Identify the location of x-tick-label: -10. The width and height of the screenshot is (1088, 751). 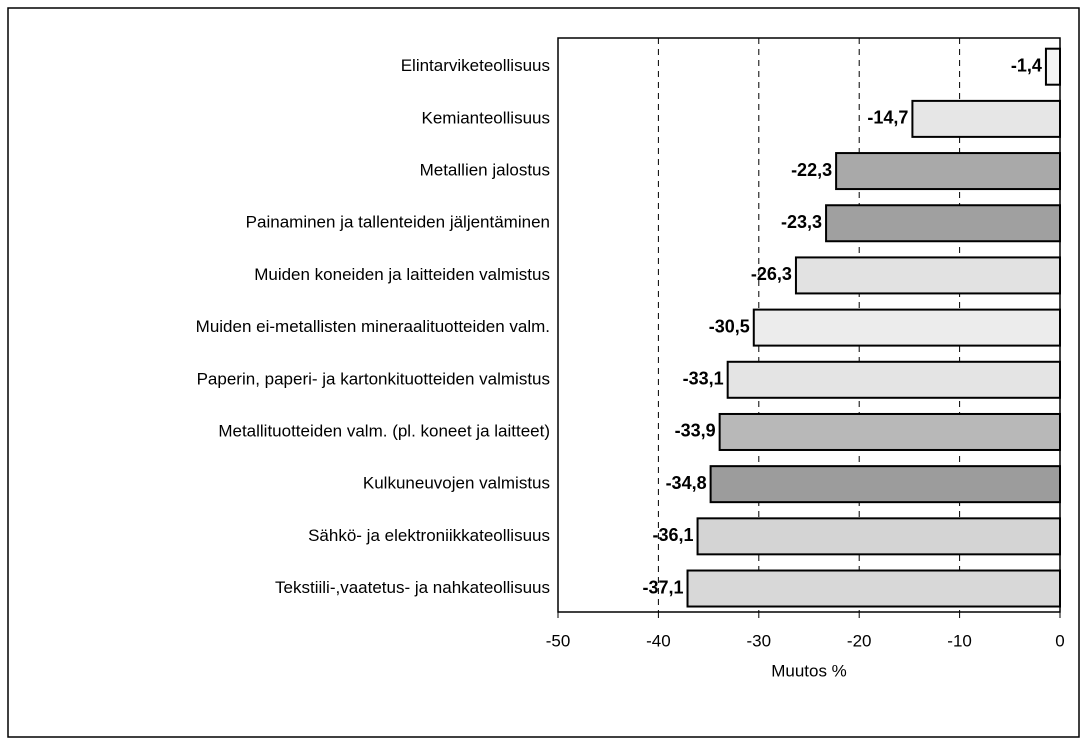
(959, 640).